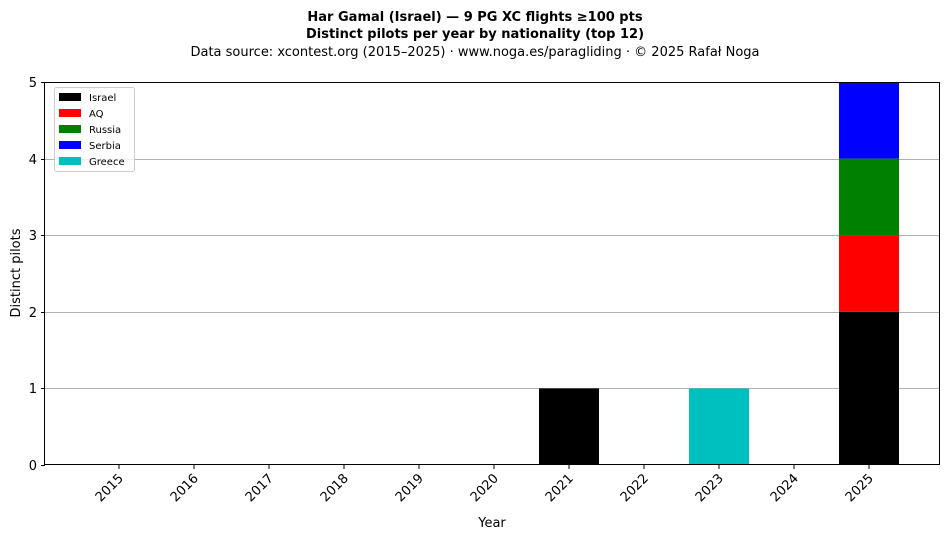 This screenshot has height=539, width=950. I want to click on legend-frame, so click(94, 129).